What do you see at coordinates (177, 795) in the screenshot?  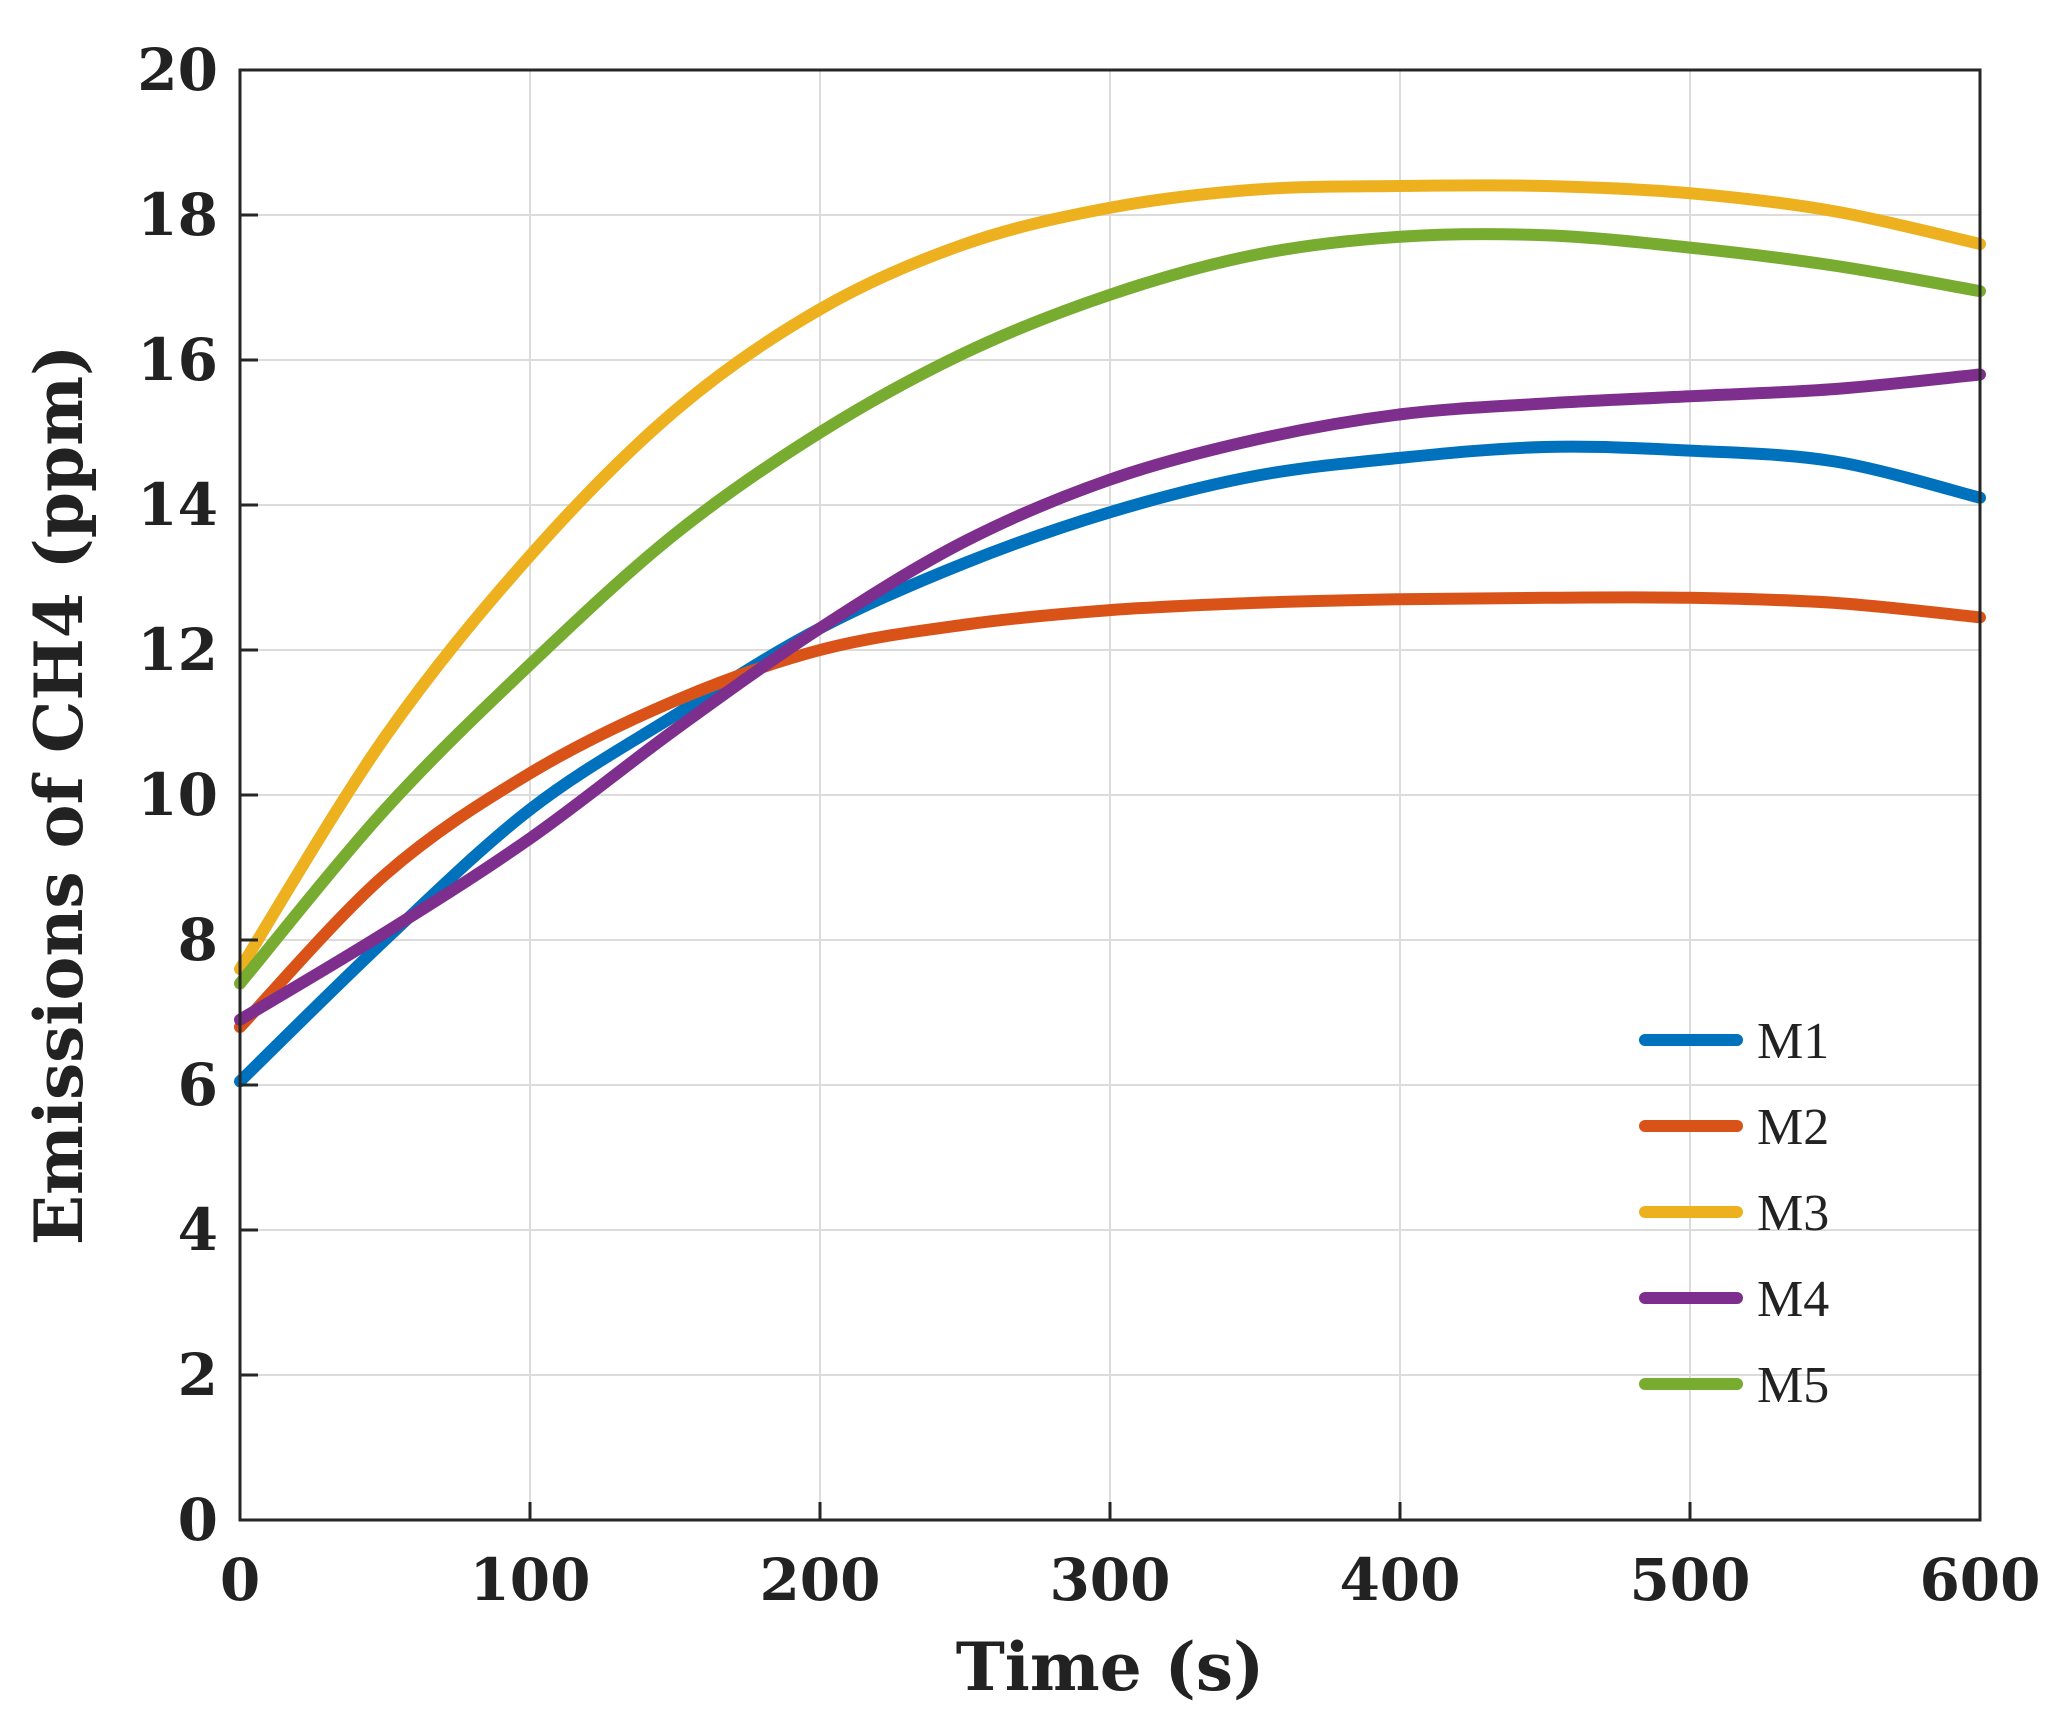 I see `y-tick-label: 10` at bounding box center [177, 795].